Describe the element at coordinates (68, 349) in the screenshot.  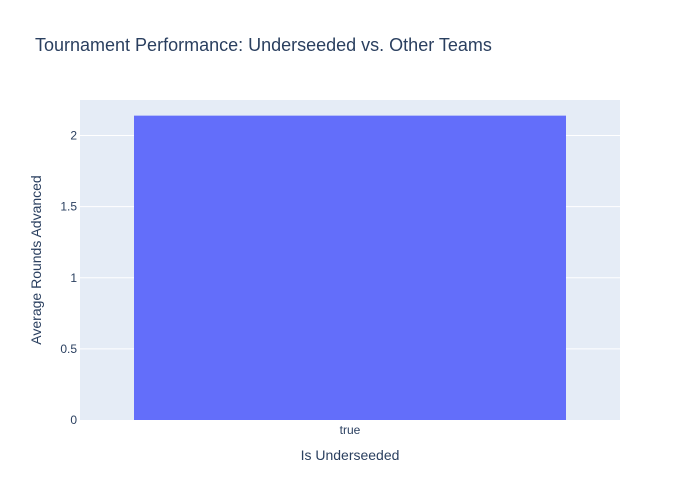
I see `y-tick-label: 0.5` at that location.